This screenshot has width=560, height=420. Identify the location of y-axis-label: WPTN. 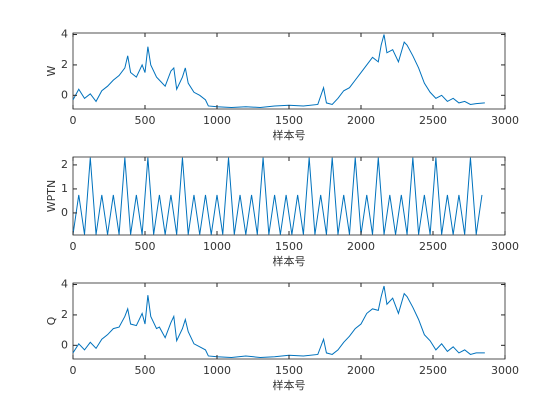
(51, 196).